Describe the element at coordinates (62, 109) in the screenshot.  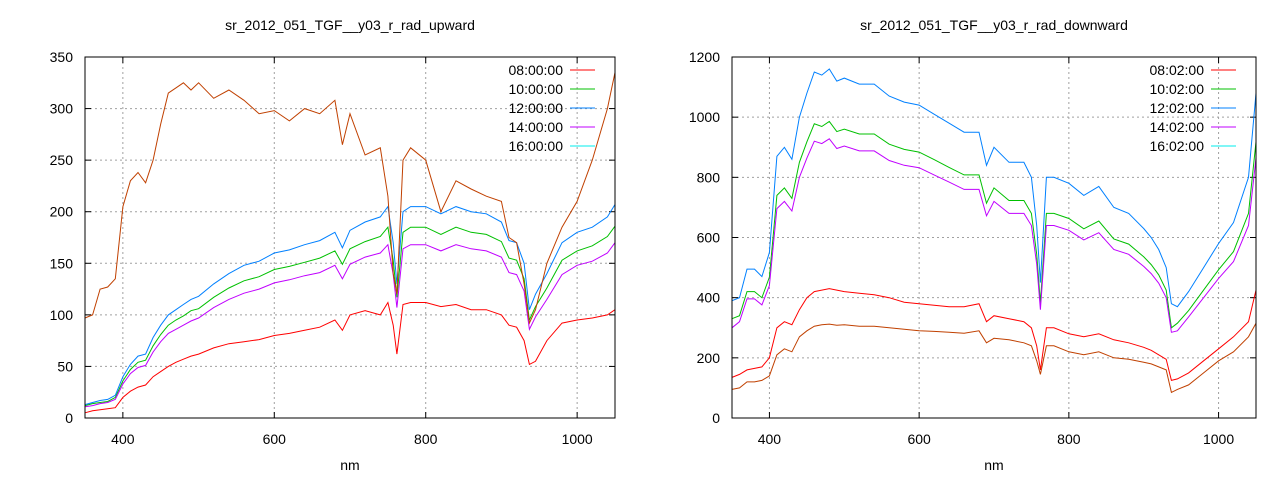
I see `y-tick-label: 300` at that location.